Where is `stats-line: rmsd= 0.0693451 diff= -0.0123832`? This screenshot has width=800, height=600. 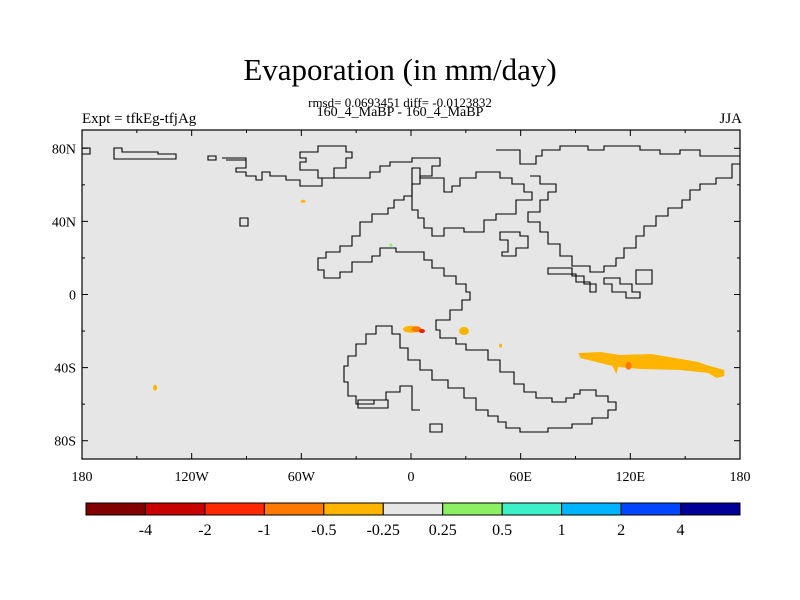 stats-line: rmsd= 0.0693451 diff= -0.0123832 is located at coordinates (400, 102).